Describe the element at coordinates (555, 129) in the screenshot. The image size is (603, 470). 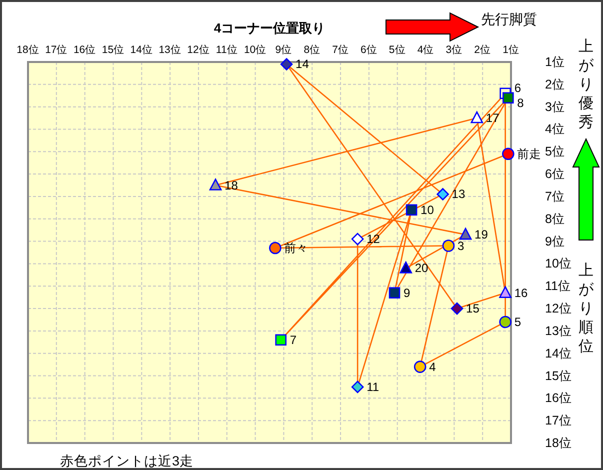
I see `y-tick-label: 4位` at that location.